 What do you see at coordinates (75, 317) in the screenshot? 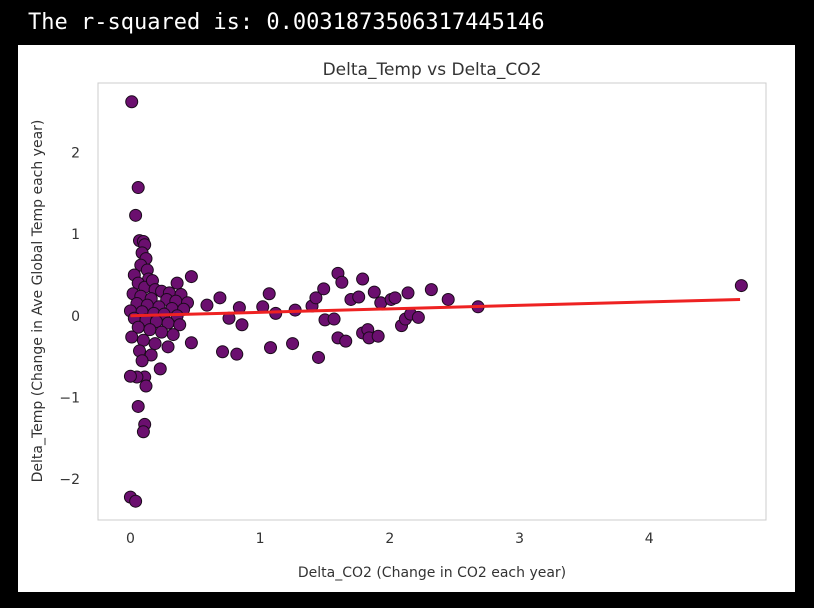
I see `y-tick-label: 0` at bounding box center [75, 317].